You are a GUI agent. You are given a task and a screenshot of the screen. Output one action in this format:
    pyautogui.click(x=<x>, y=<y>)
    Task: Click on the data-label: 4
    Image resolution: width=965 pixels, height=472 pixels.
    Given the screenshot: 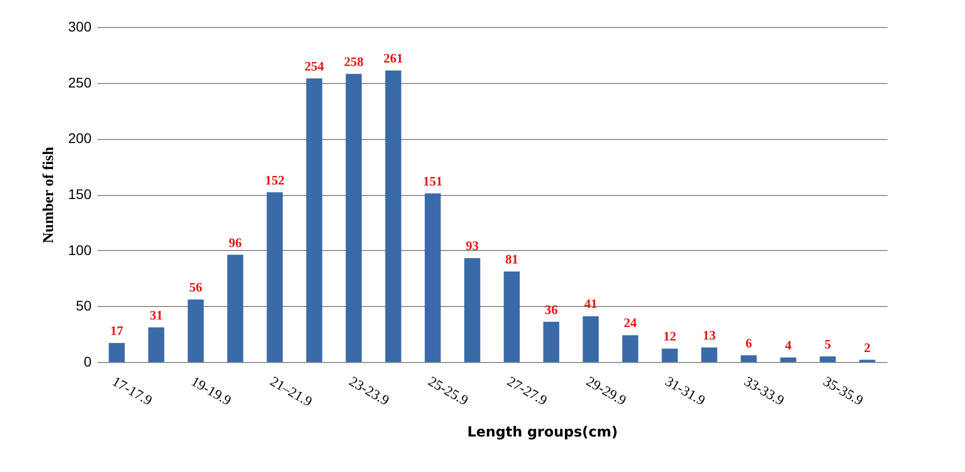 What is the action you would take?
    pyautogui.click(x=788, y=345)
    